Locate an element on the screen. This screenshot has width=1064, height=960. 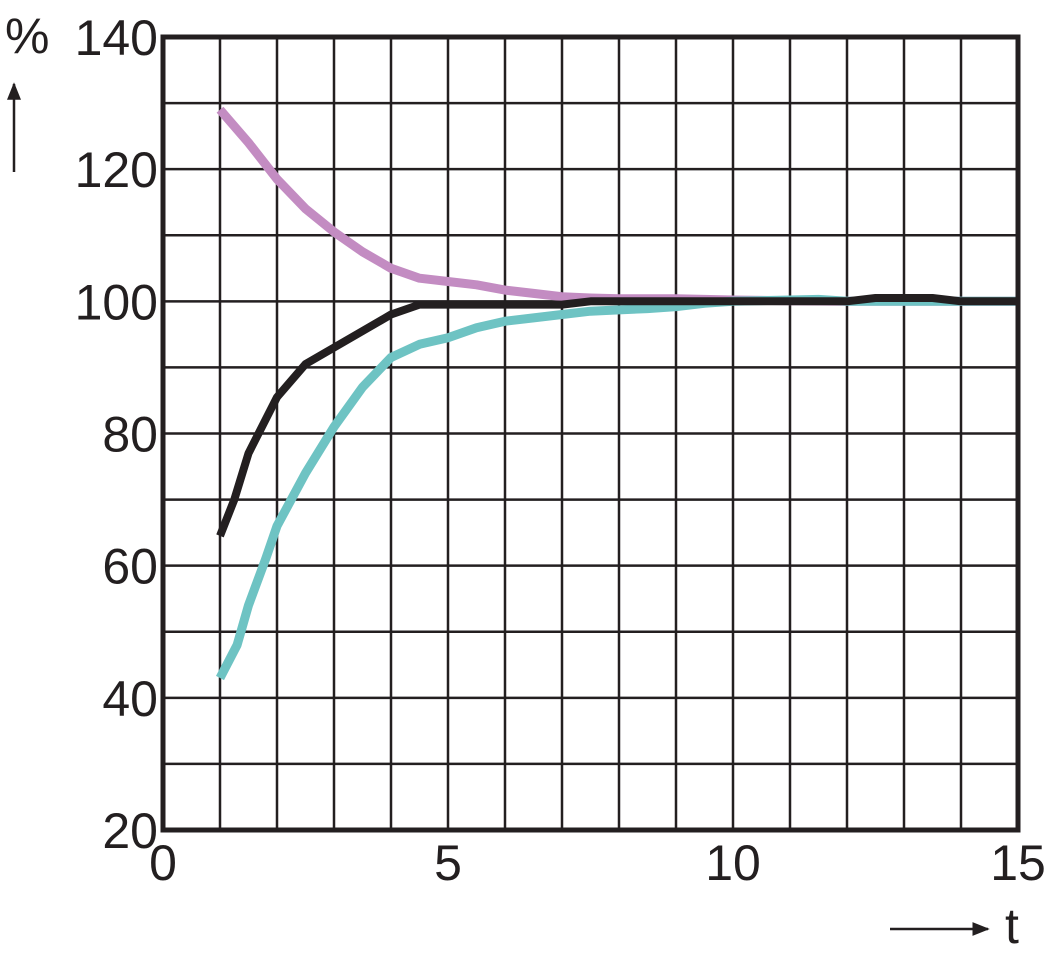
x-tick-label: 5 is located at coordinates (448, 863).